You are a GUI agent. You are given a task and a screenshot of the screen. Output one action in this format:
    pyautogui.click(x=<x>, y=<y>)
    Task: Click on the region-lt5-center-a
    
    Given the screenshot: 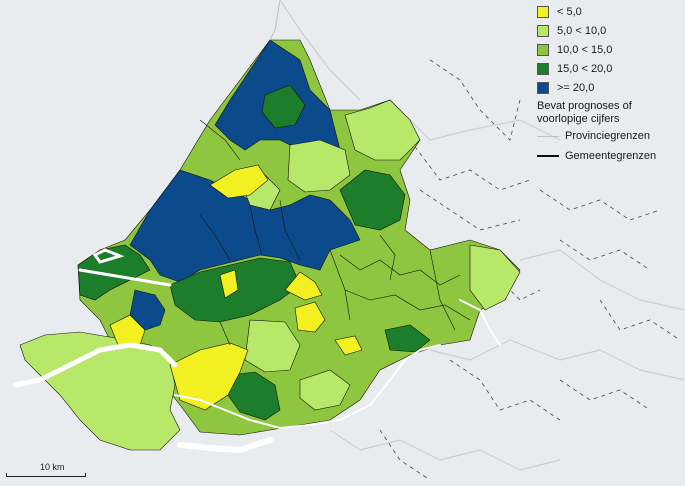 What is the action you would take?
    pyautogui.click(x=303, y=286)
    